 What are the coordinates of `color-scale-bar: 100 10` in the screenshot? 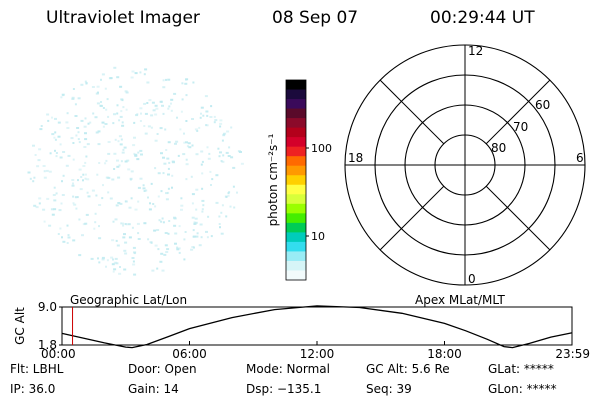 It's located at (308, 180).